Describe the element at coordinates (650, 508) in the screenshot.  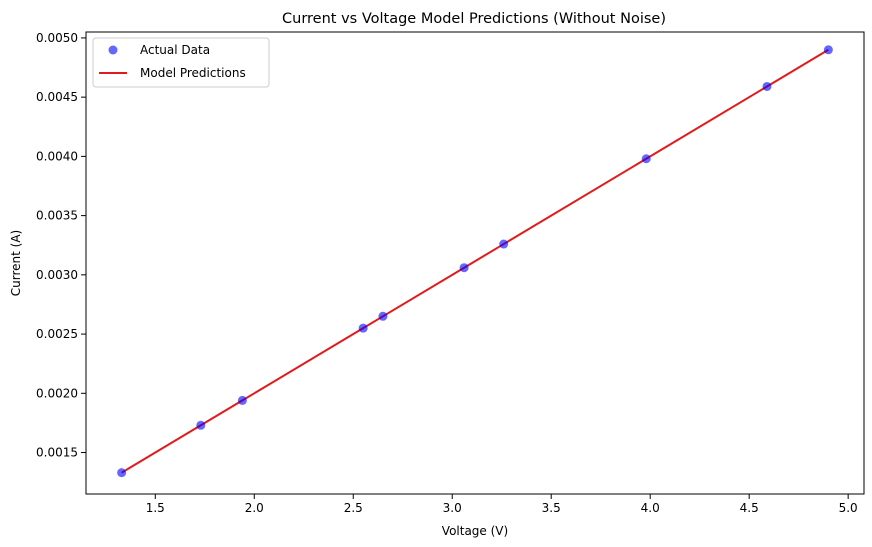
I see `x-tick-label: 4.0` at that location.